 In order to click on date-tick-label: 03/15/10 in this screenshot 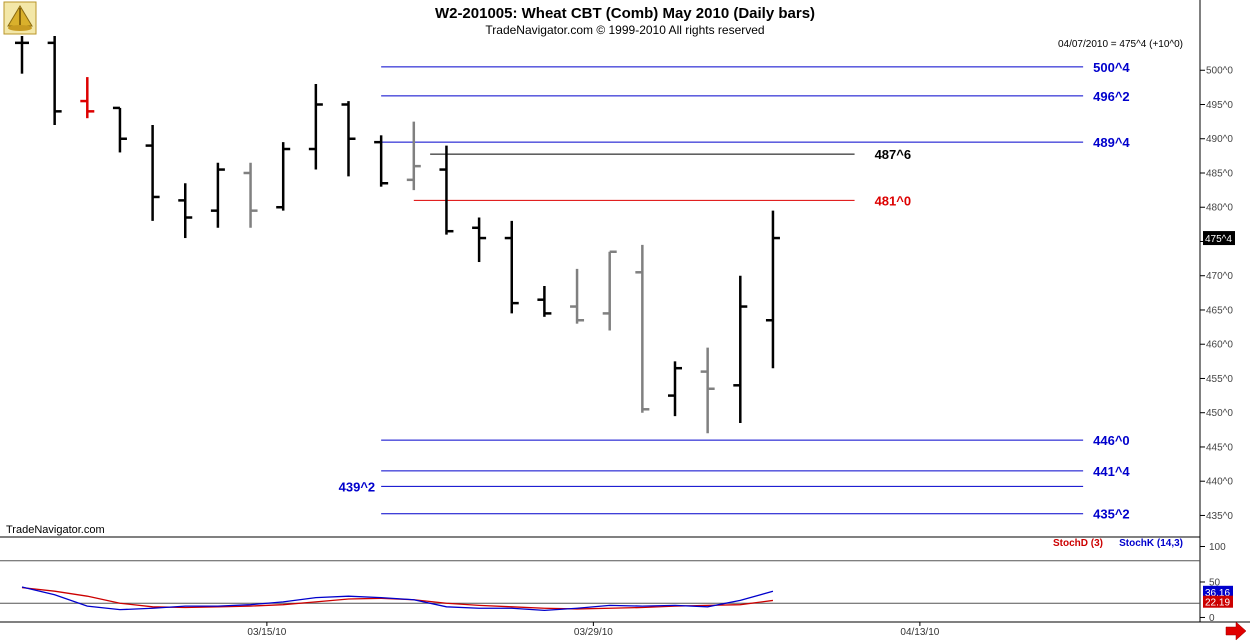, I will do `click(266, 632)`.